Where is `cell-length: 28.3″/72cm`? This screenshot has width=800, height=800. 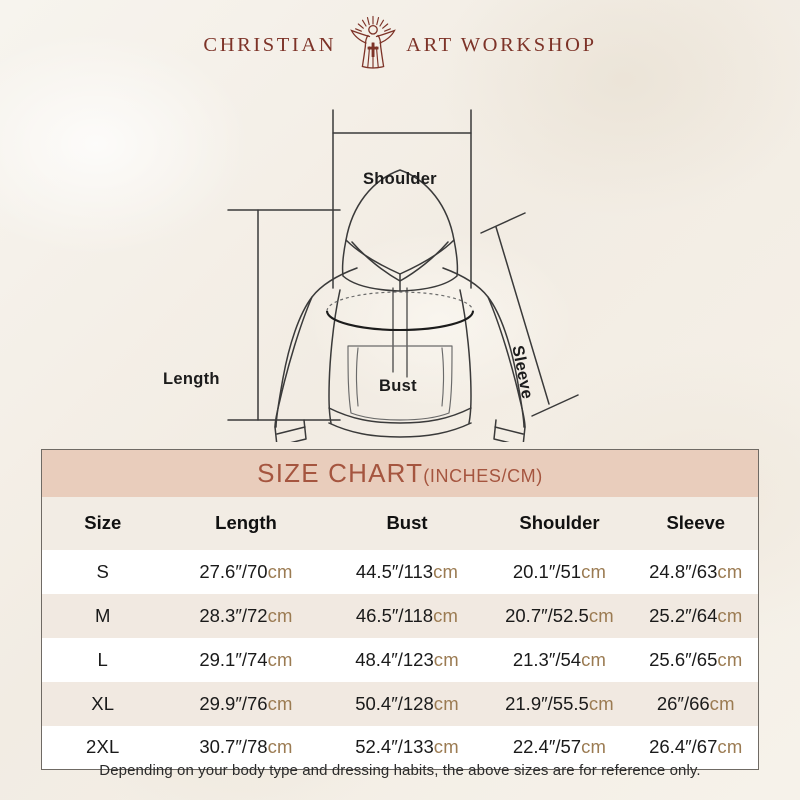
cell-length: 28.3″/72cm is located at coordinates (246, 615).